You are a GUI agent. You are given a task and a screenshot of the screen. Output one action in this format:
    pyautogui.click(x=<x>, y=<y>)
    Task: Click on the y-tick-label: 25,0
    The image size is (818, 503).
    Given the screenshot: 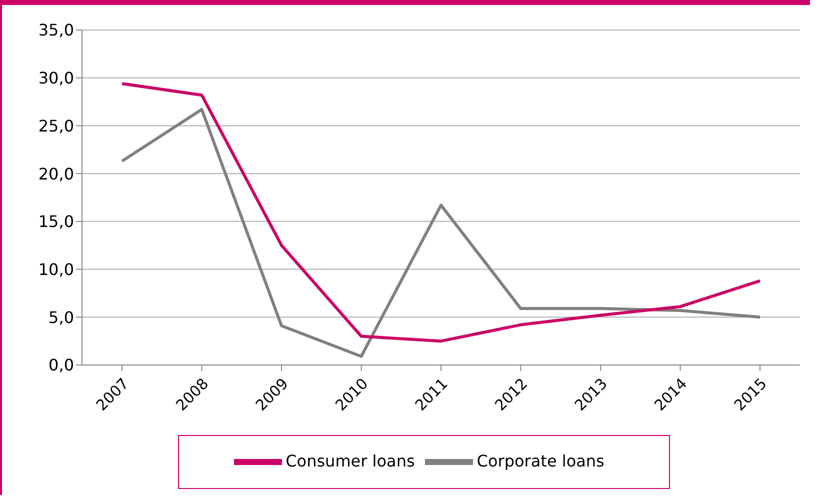 What is the action you would take?
    pyautogui.click(x=56, y=126)
    